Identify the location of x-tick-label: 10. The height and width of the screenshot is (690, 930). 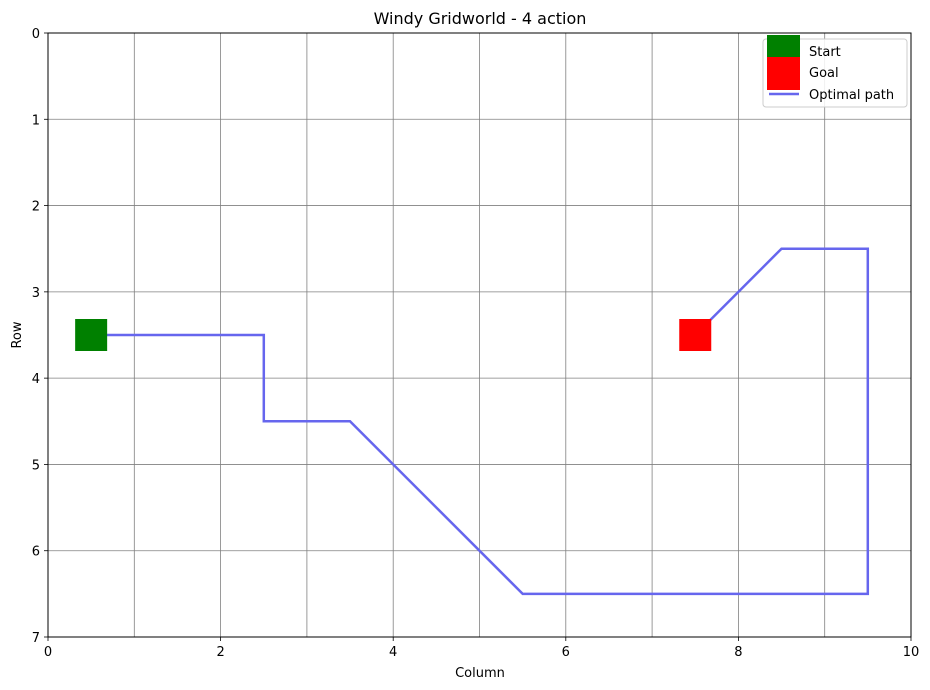
(911, 652).